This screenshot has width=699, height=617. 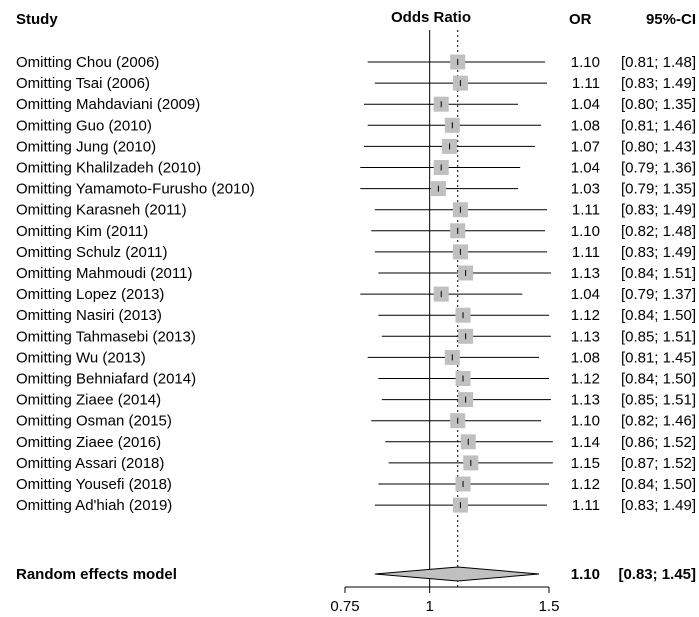 What do you see at coordinates (658, 294) in the screenshot?
I see `ci-value: [0.79; 1.37]` at bounding box center [658, 294].